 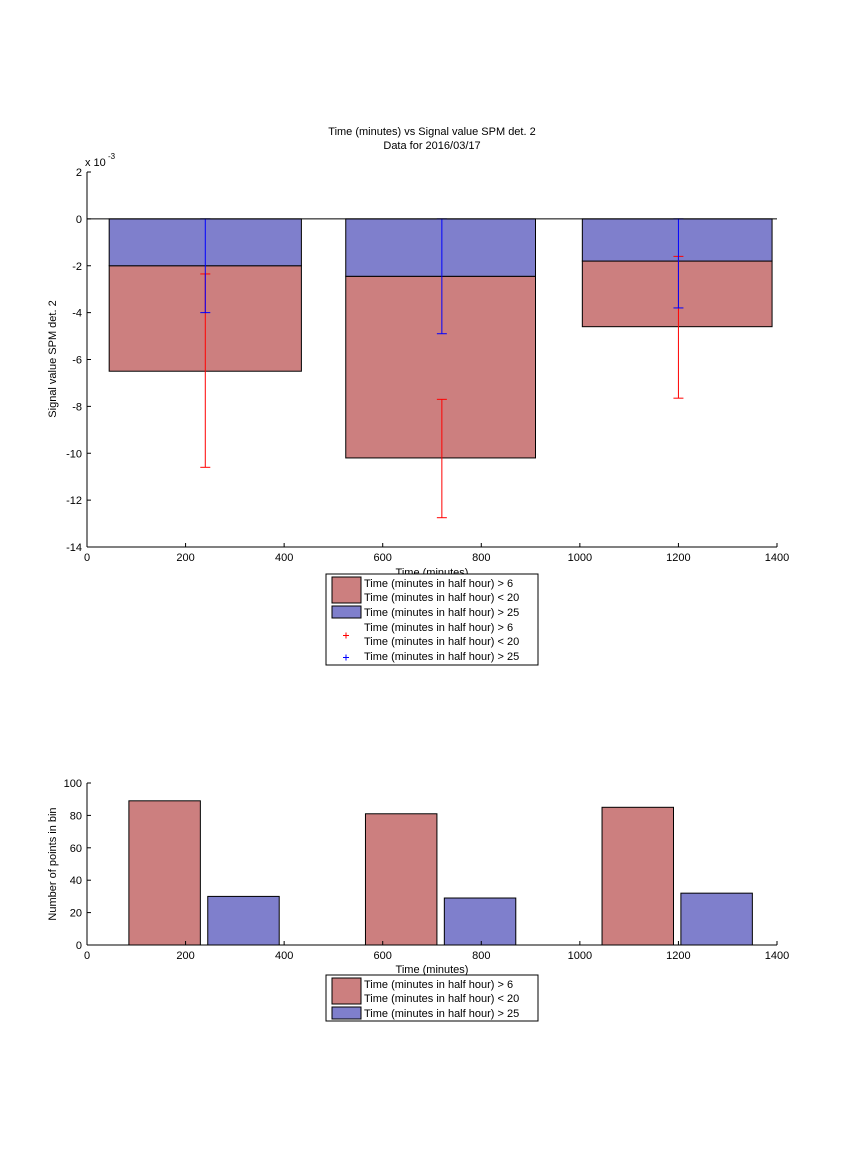 What do you see at coordinates (77, 267) in the screenshot?
I see `y-tick-label: -2` at bounding box center [77, 267].